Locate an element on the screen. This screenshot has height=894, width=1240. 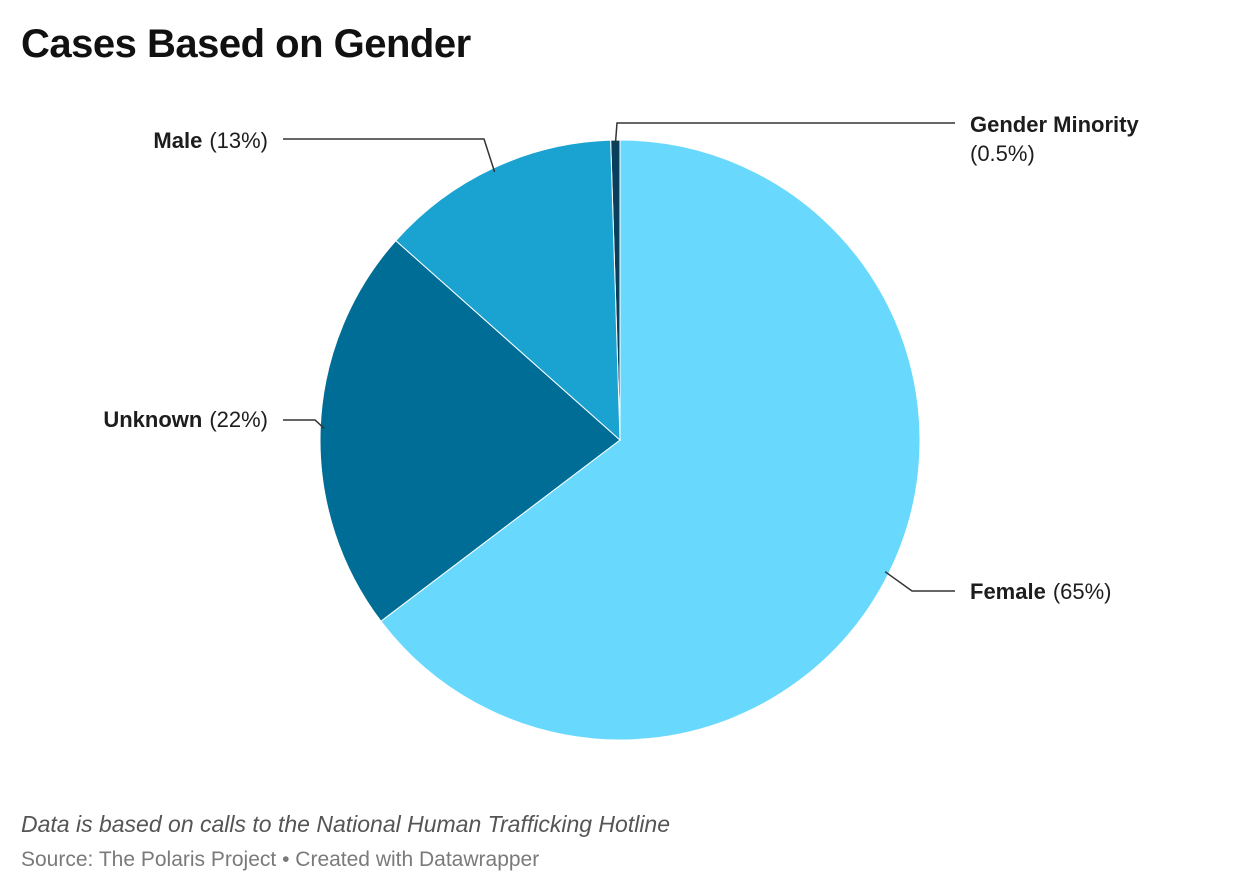
leader-line-female is located at coordinates (919, 581).